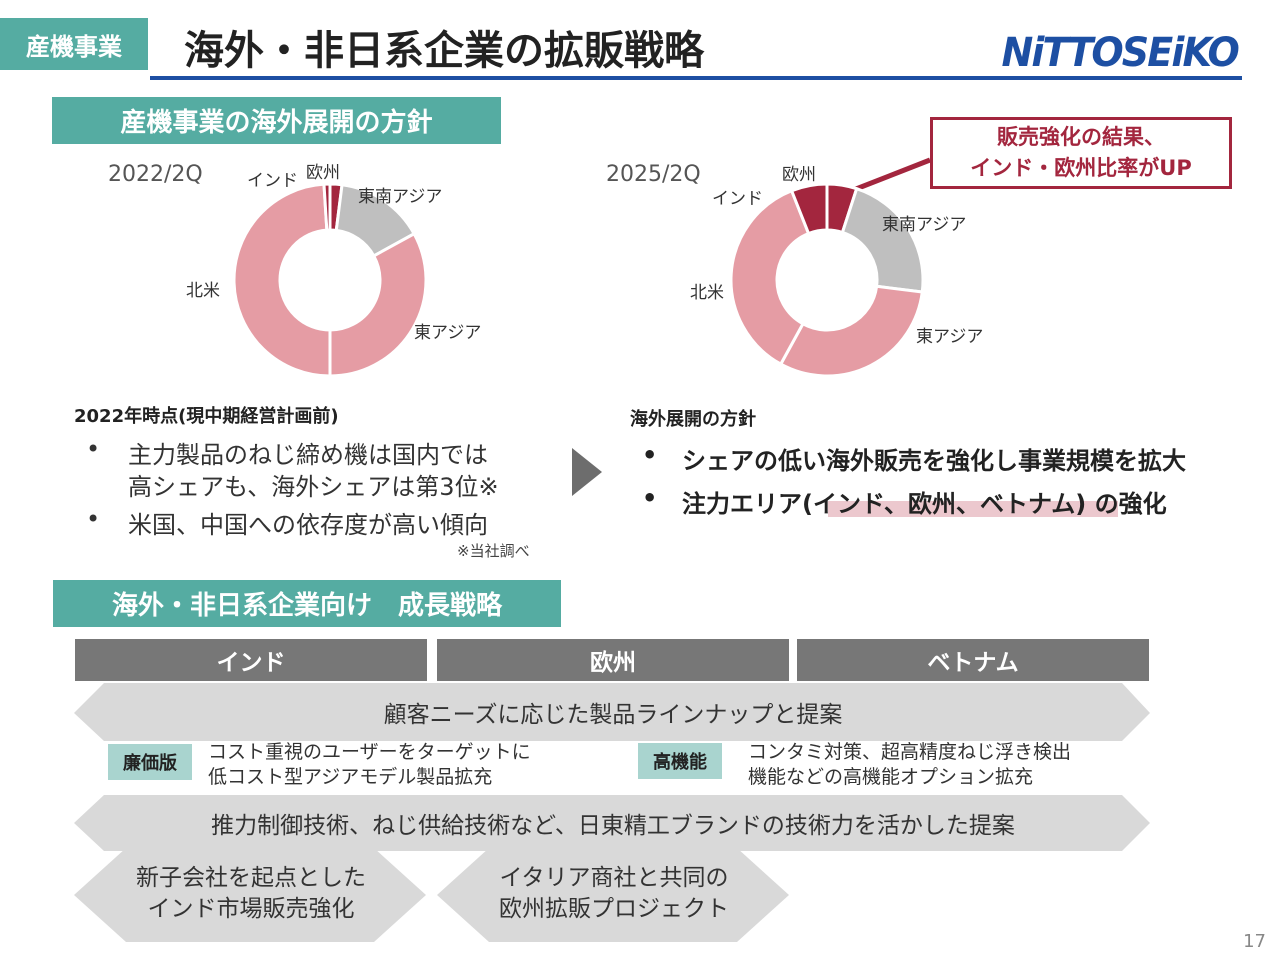 Image resolution: width=1280 pixels, height=960 pixels. I want to click on donut-2022-label-se-asia: 東南アジア, so click(400, 197).